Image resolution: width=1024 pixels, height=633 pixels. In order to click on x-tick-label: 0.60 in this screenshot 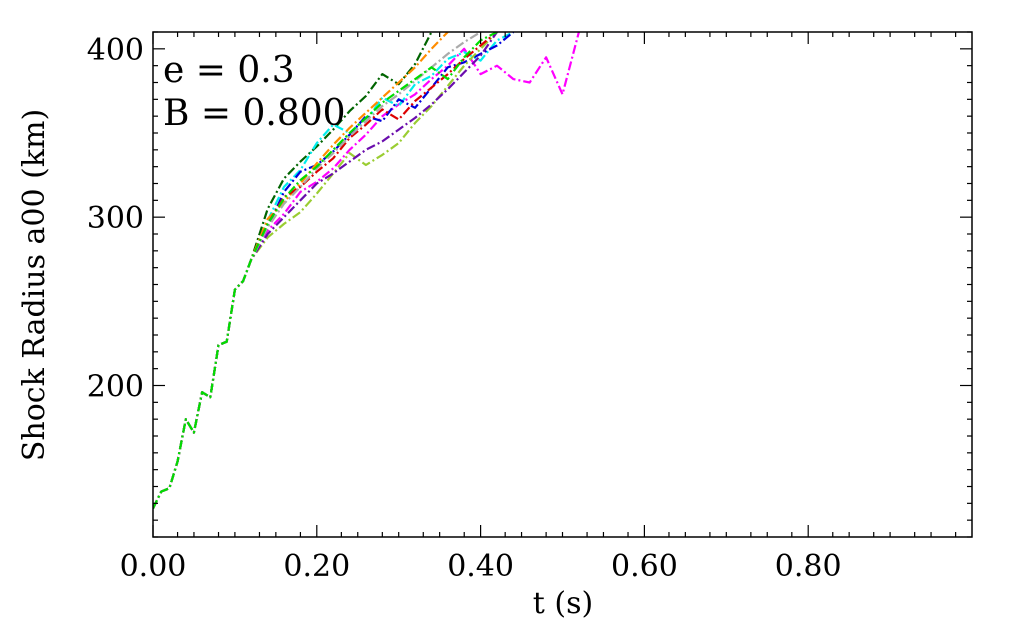, I will do `click(644, 566)`.